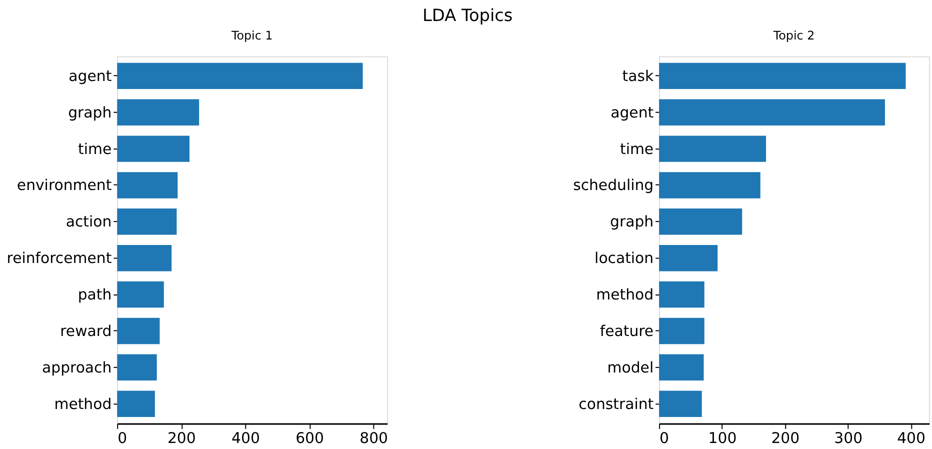 This screenshot has width=932, height=449. What do you see at coordinates (793, 35) in the screenshot?
I see `chart-title: Topic 2` at bounding box center [793, 35].